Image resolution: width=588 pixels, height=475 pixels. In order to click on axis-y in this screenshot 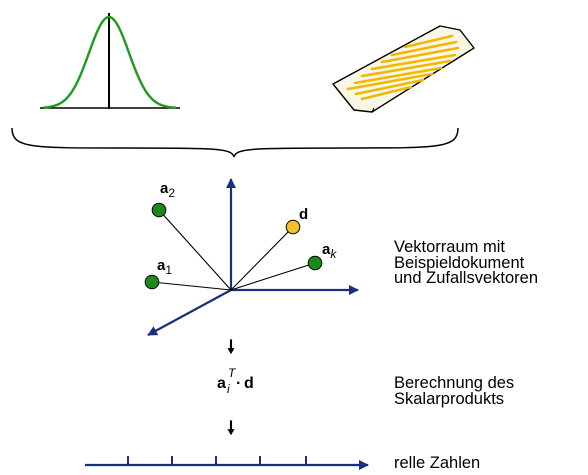, I will do `click(189, 312)`.